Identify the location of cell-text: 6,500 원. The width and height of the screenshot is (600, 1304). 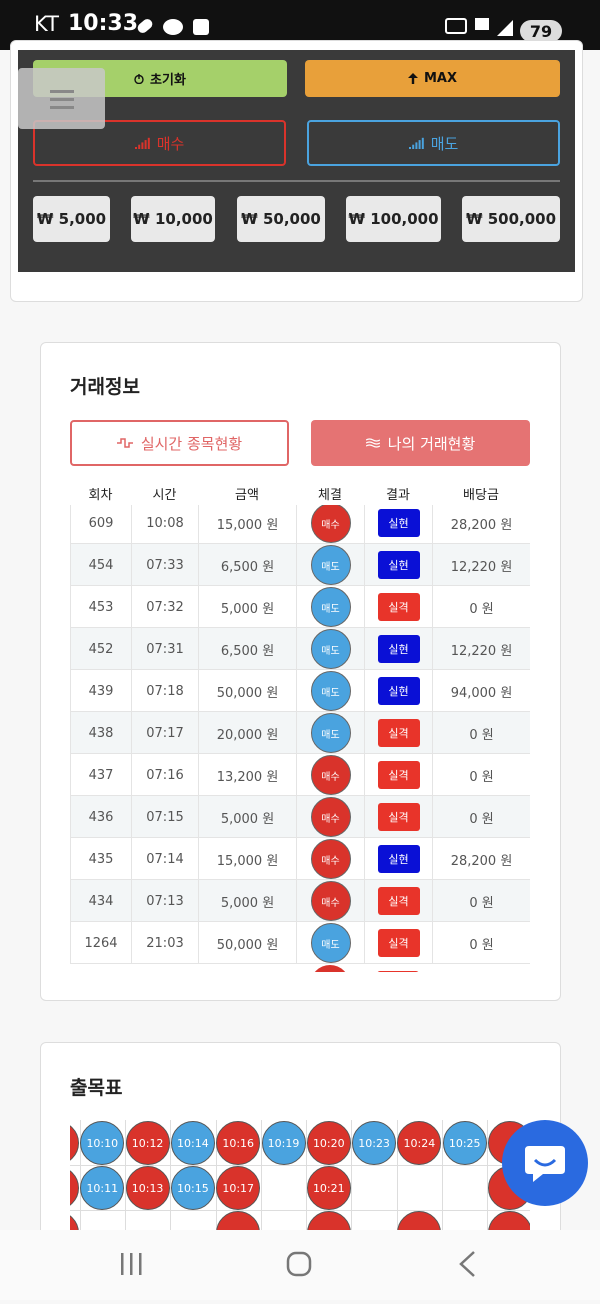
(247, 651).